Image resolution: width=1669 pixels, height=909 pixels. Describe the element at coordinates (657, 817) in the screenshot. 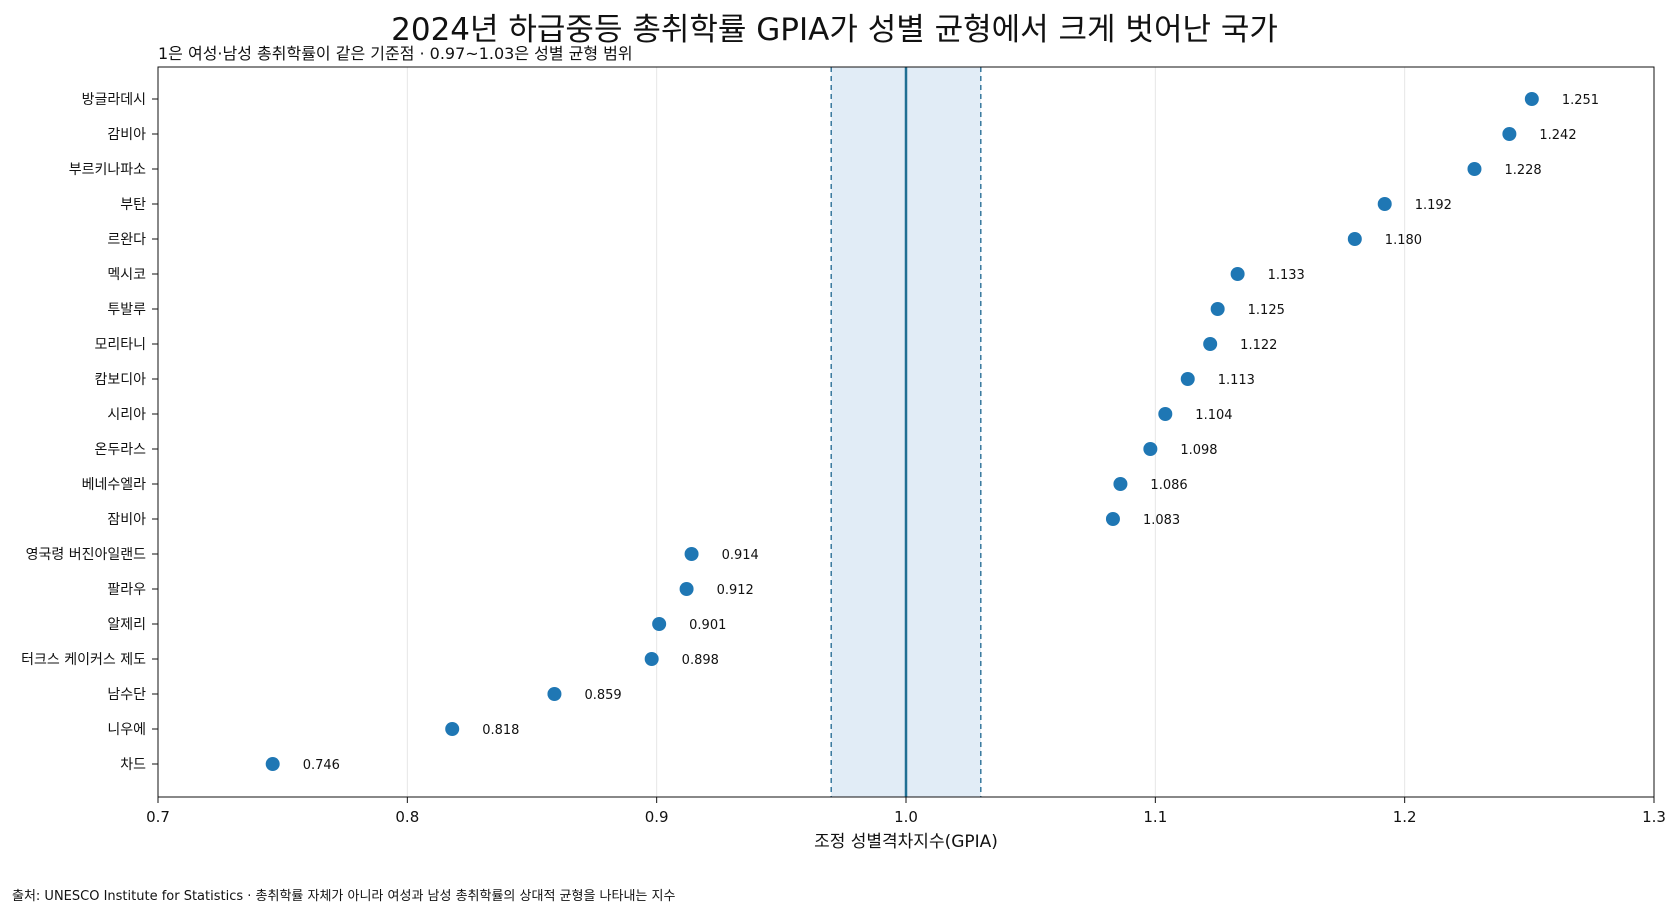

I see `x-tick-label: 0.9` at that location.